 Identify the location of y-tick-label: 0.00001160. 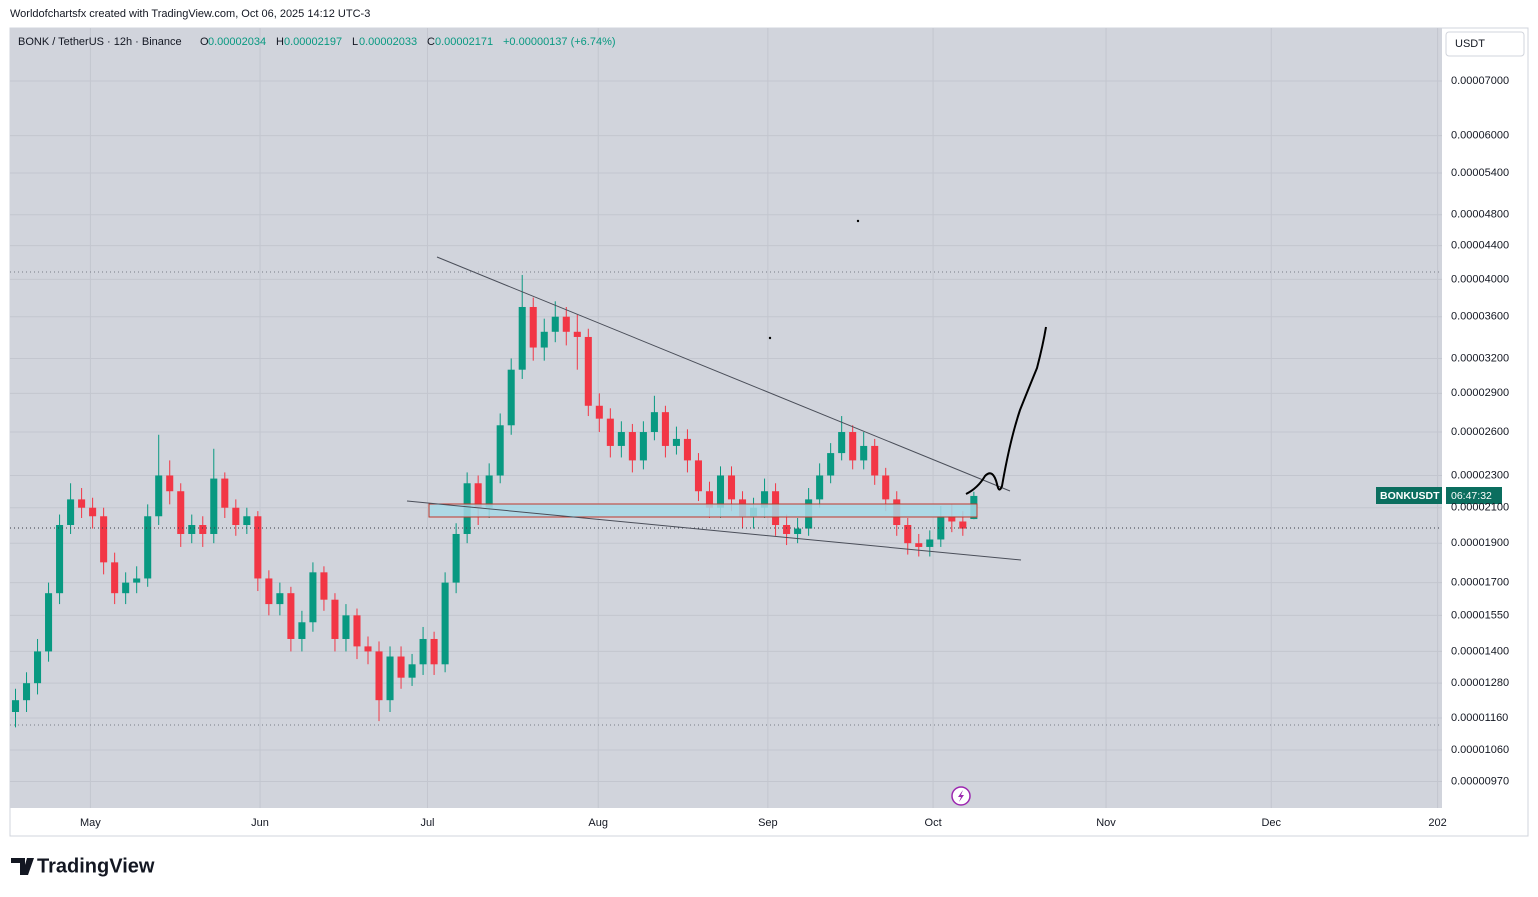
(1479, 718).